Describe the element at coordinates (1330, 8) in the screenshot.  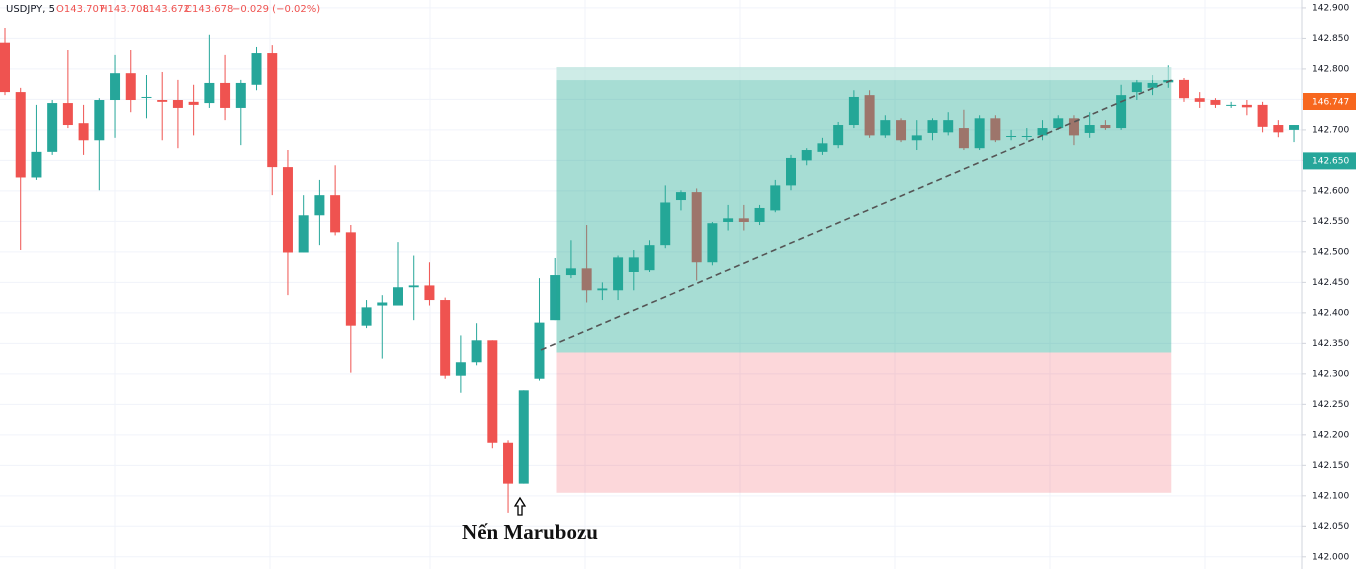
I see `y-tick-label: 142.900` at that location.